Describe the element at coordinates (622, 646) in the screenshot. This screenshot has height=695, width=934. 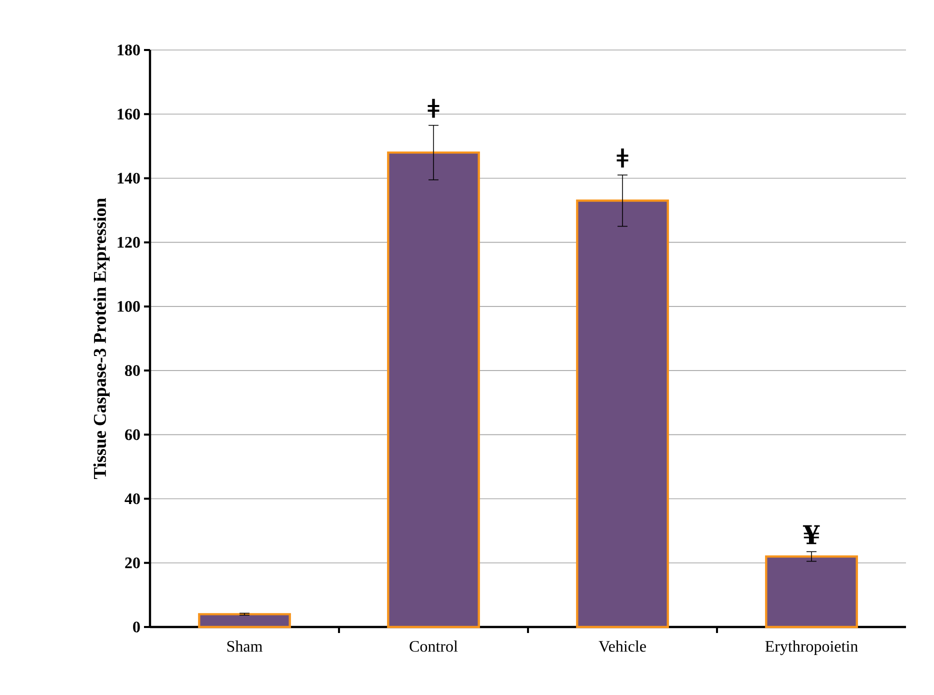
I see `x-tick-label: Vehicle` at that location.